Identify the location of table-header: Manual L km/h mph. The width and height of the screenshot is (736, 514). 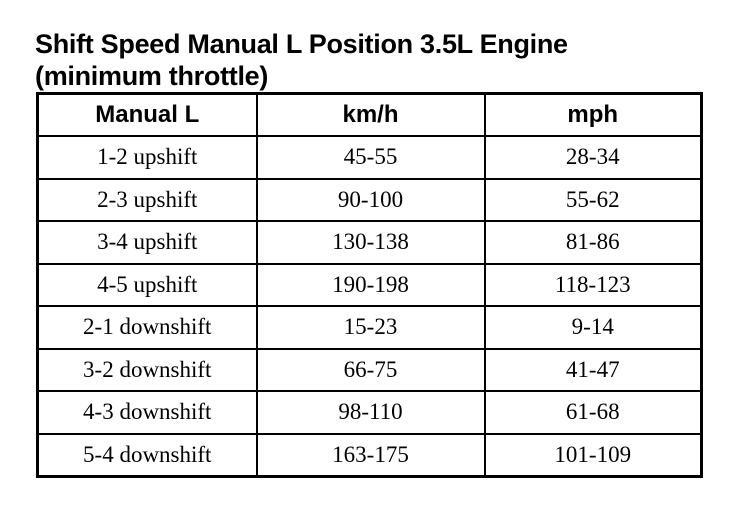
(369, 114).